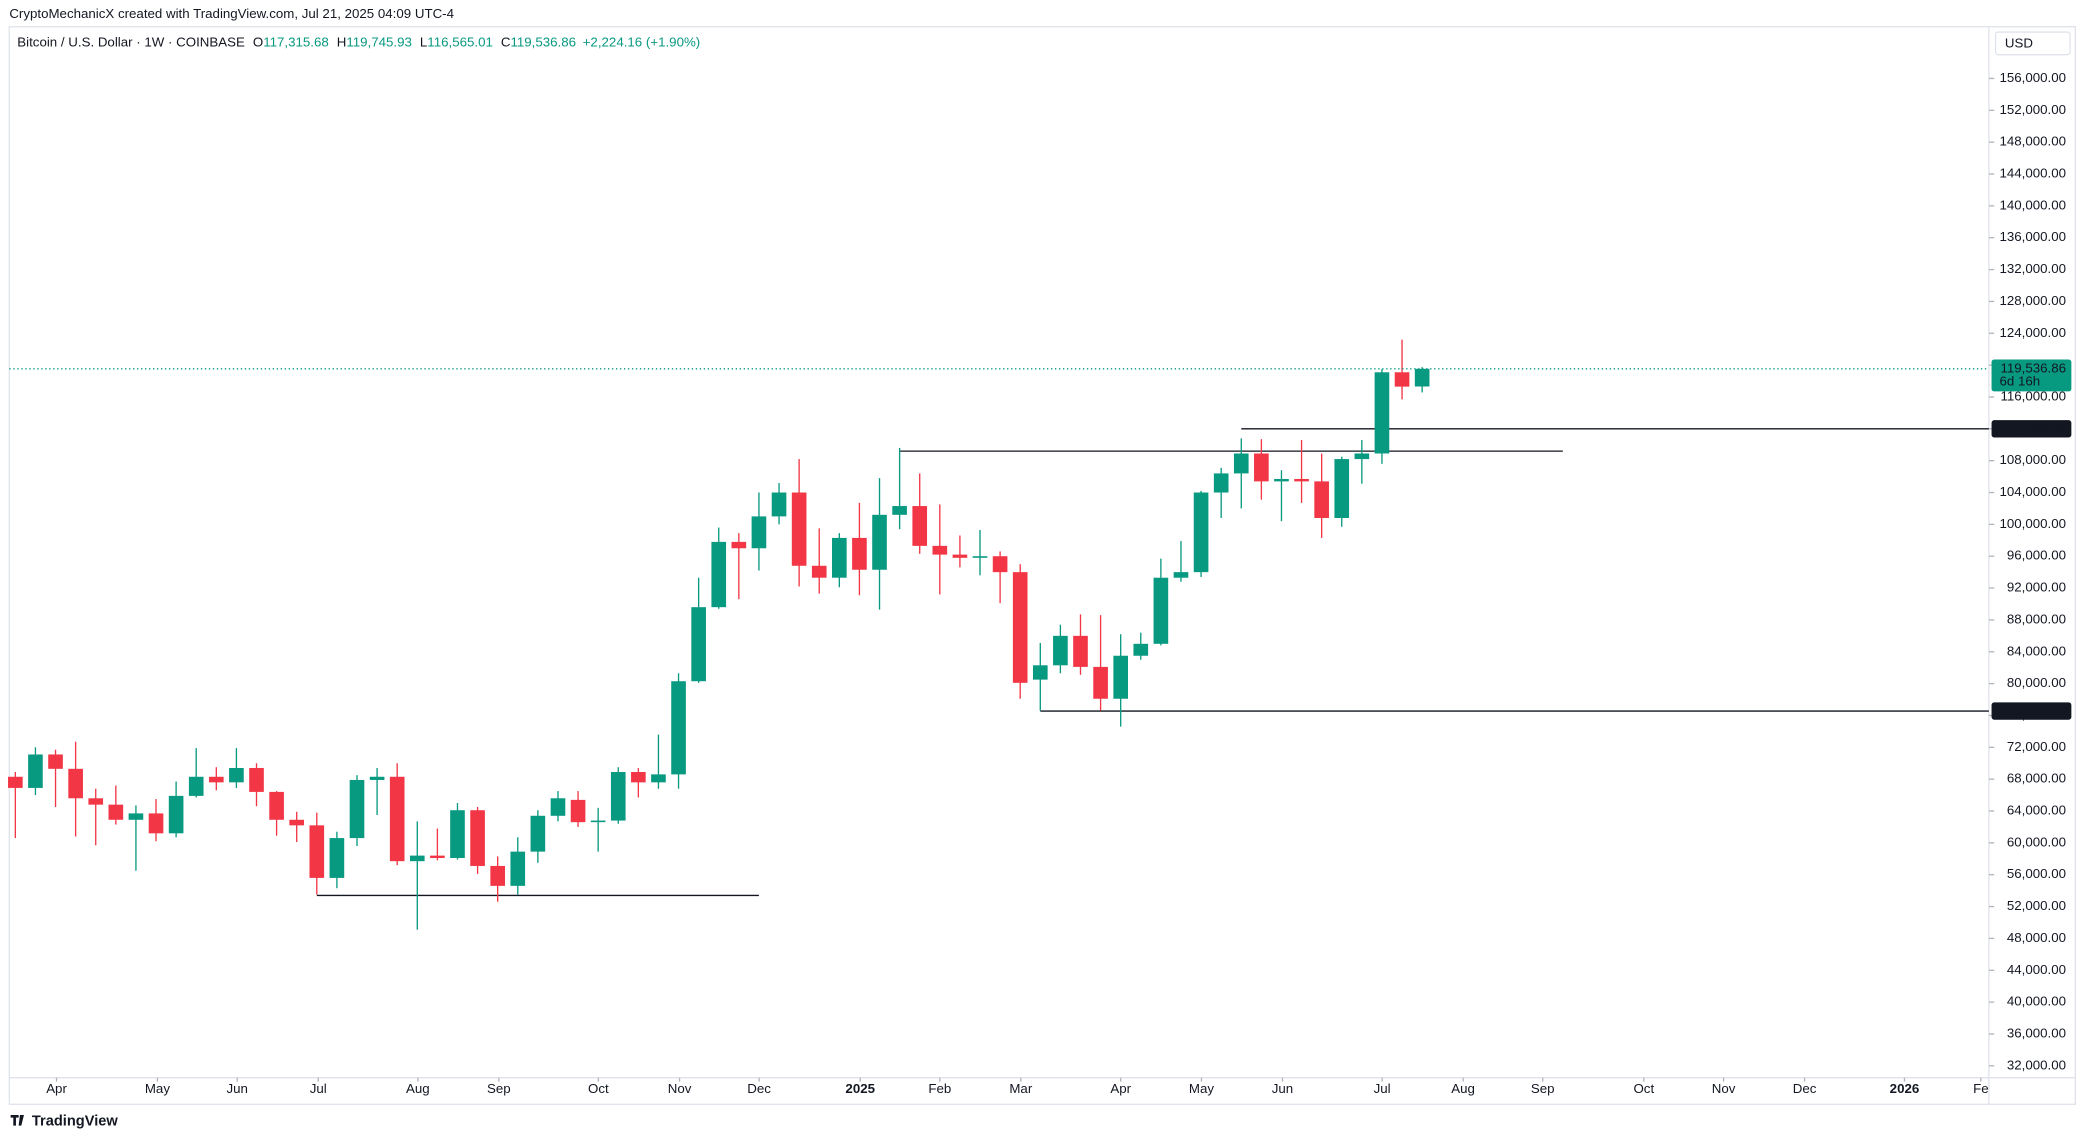 This screenshot has width=2086, height=1139. What do you see at coordinates (17, 1120) in the screenshot?
I see `logo-icon` at bounding box center [17, 1120].